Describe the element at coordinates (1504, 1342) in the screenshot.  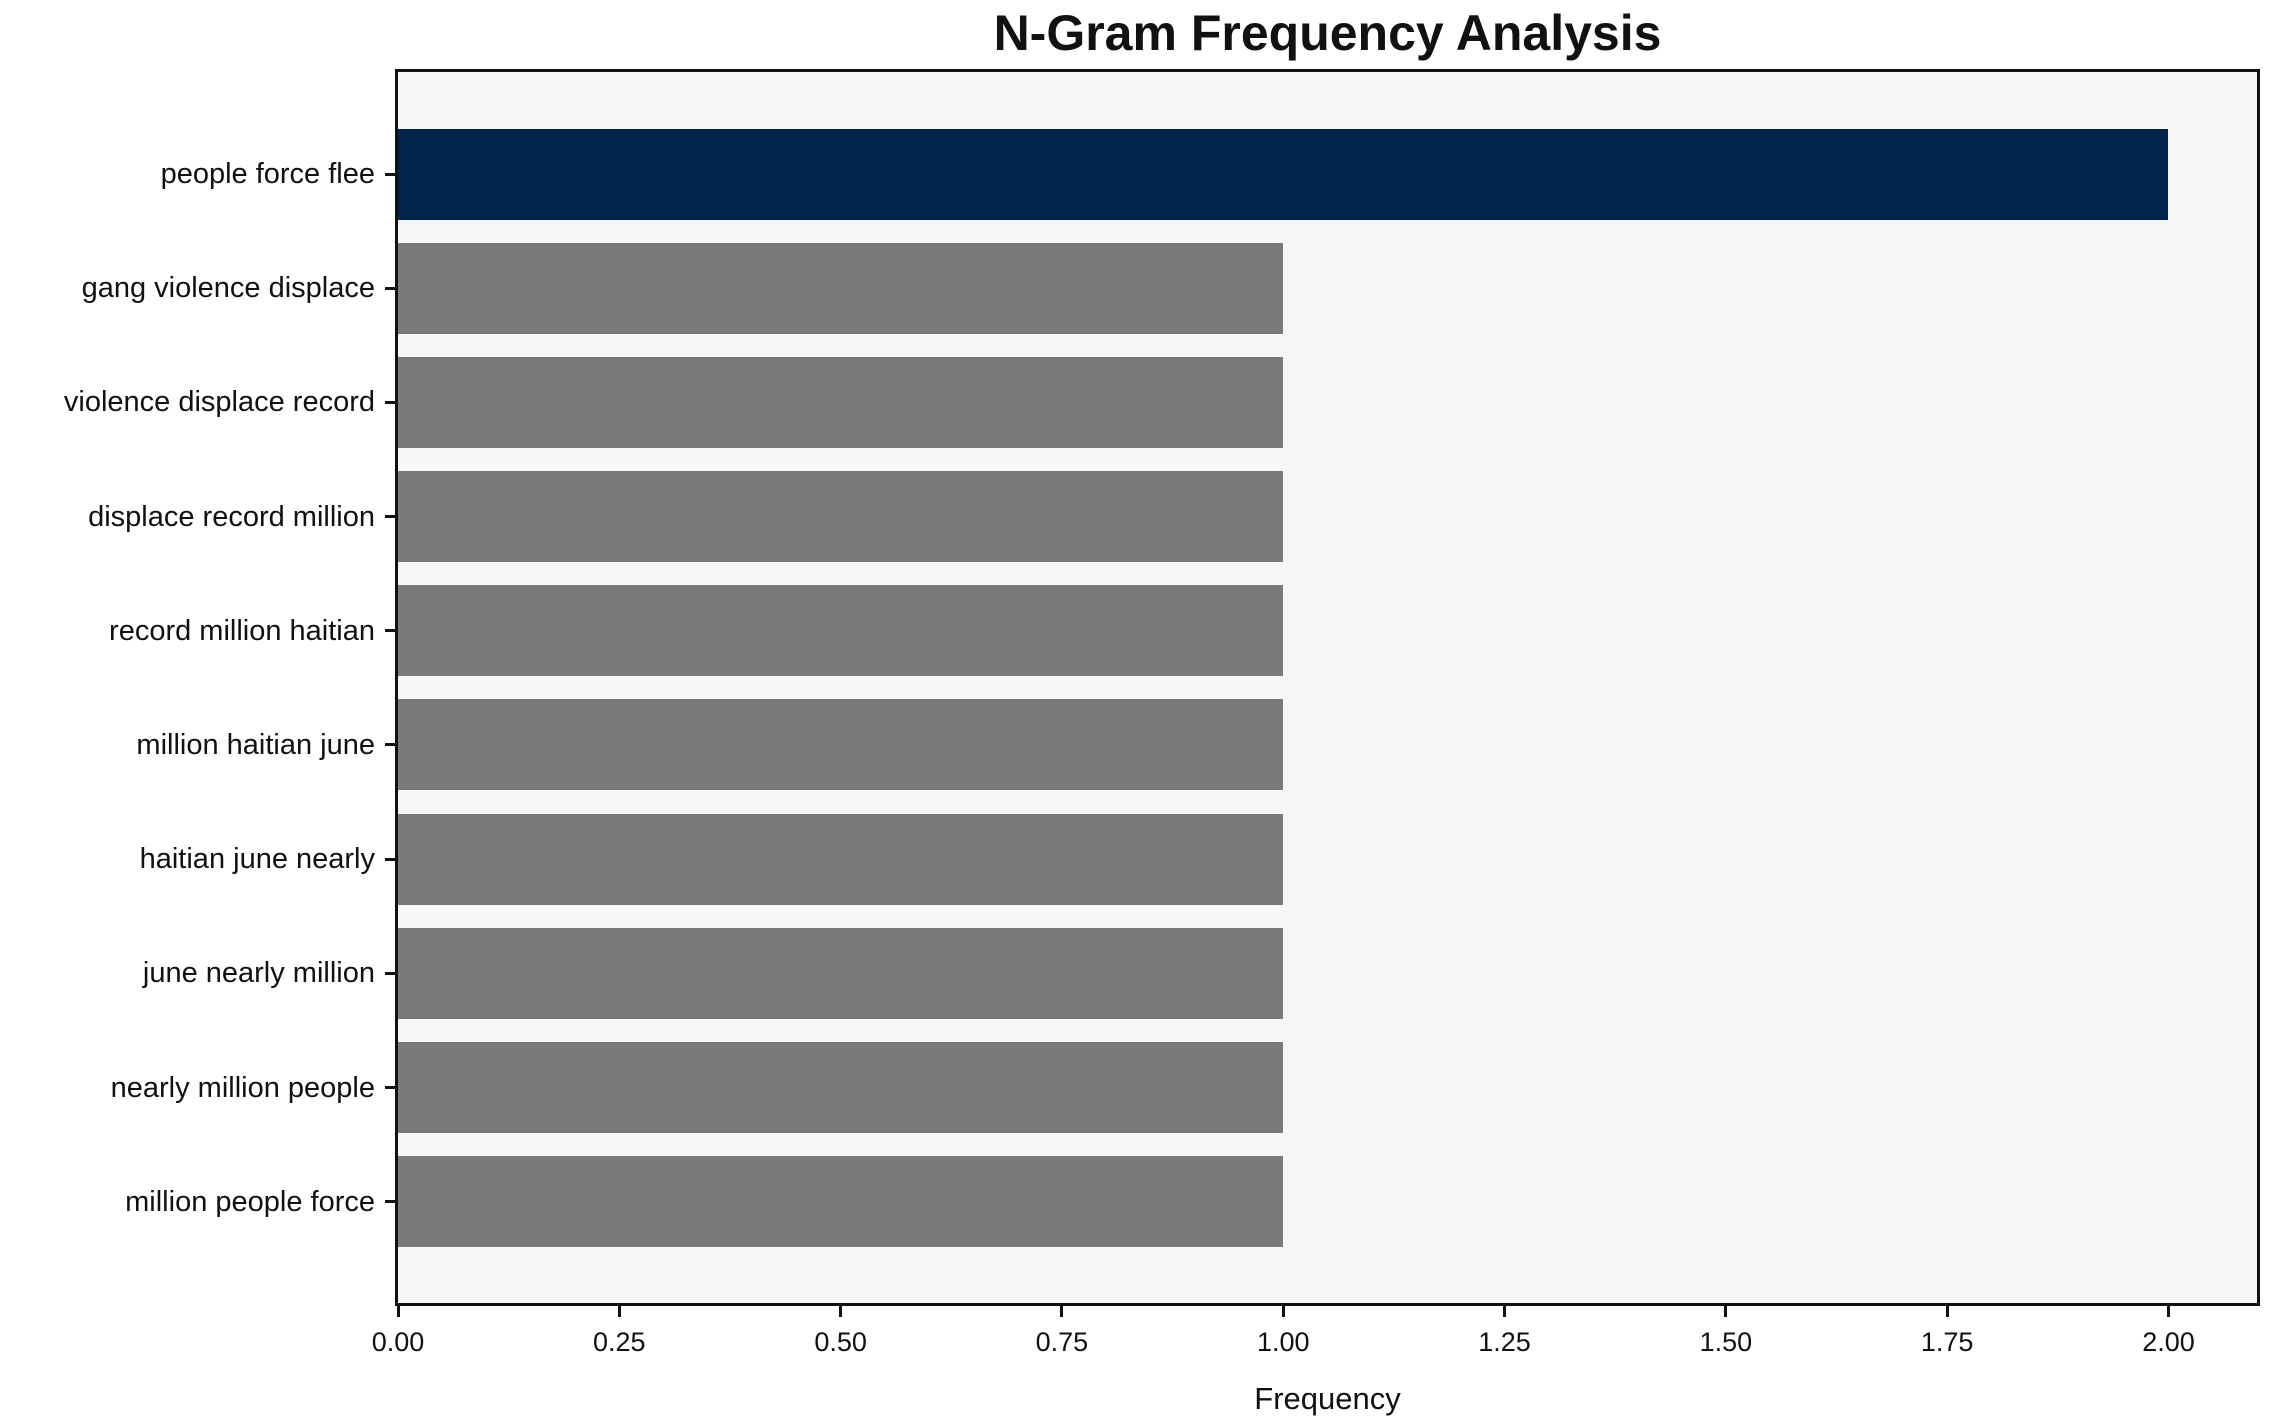
I see `x-tick-label: 1.25` at that location.